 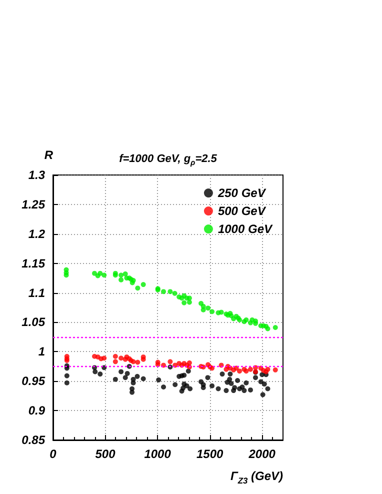 I want to click on y-tick-label: 0.9, so click(x=37, y=411).